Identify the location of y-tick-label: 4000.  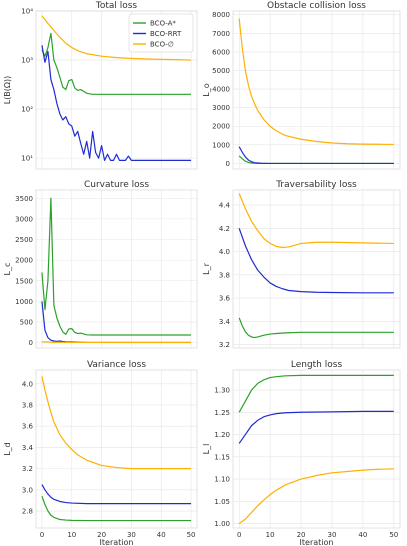
(221, 90).